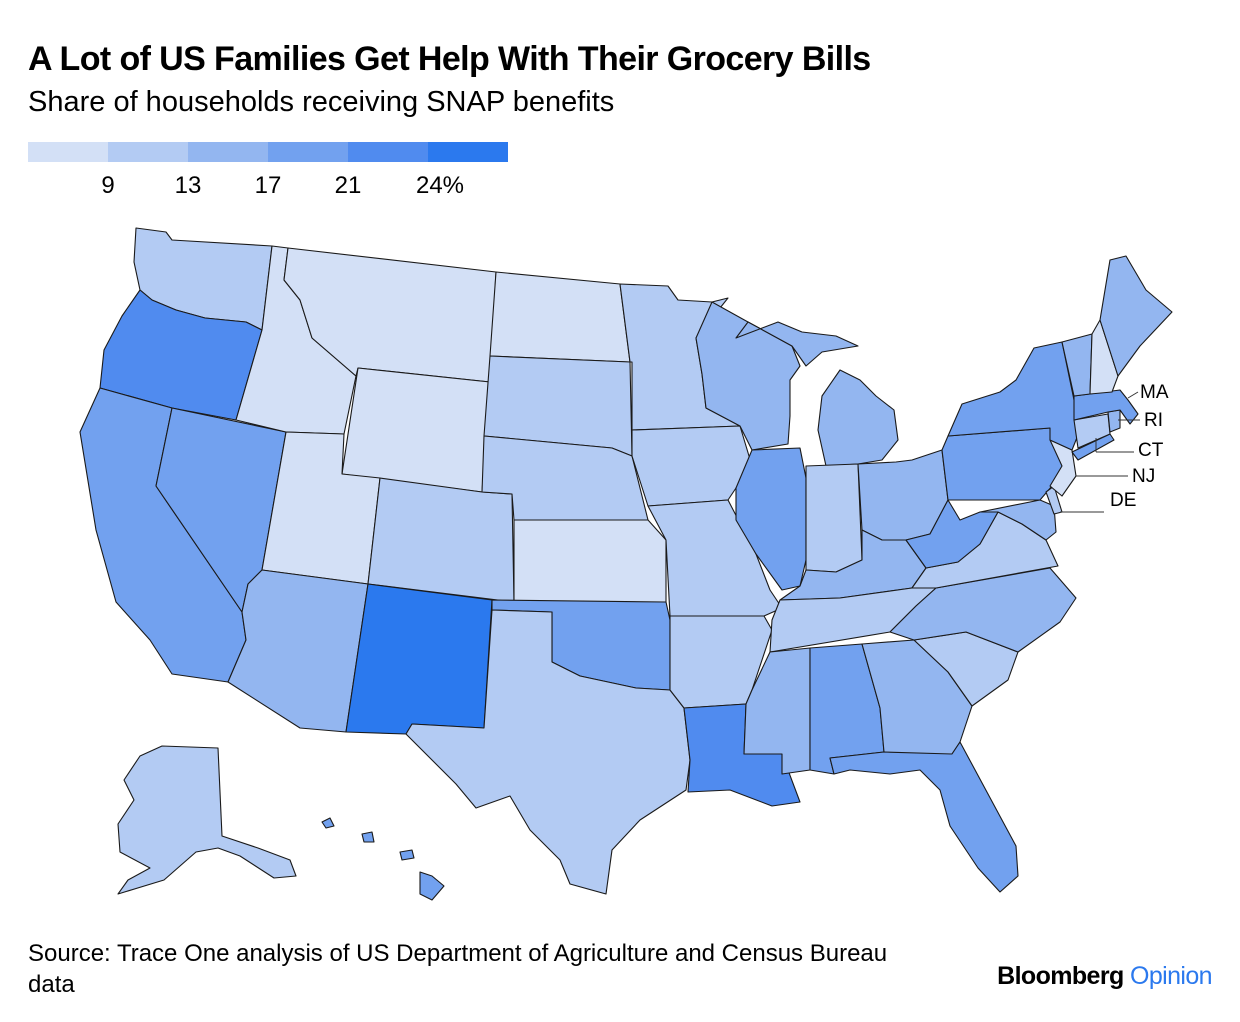 The width and height of the screenshot is (1240, 1022). I want to click on callout-label-ma: MA, so click(1154, 392).